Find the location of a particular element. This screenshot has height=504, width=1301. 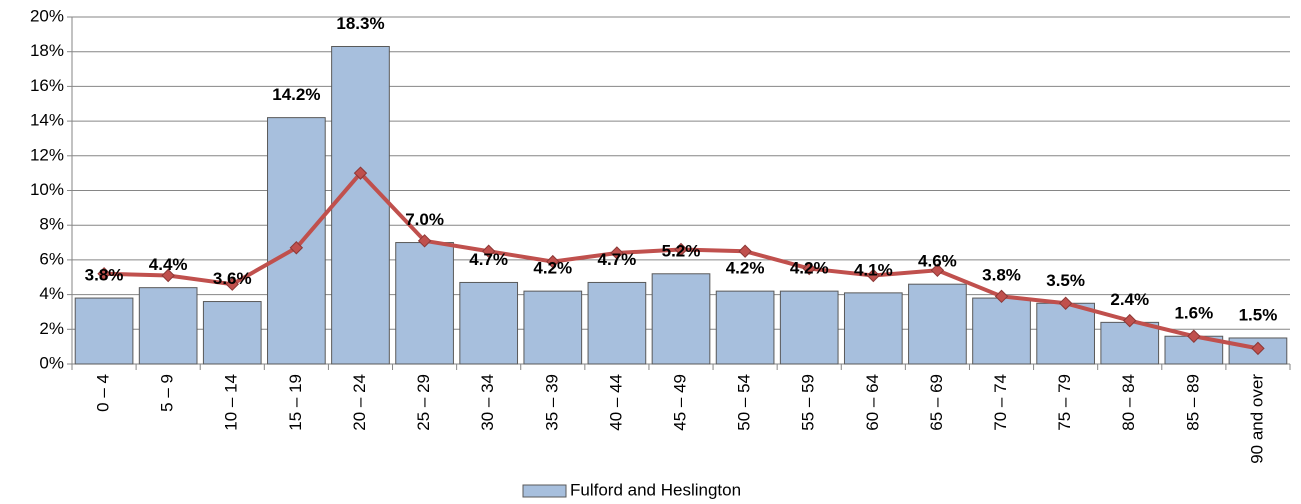

x-tick-label: 30 – 34 is located at coordinates (487, 402).